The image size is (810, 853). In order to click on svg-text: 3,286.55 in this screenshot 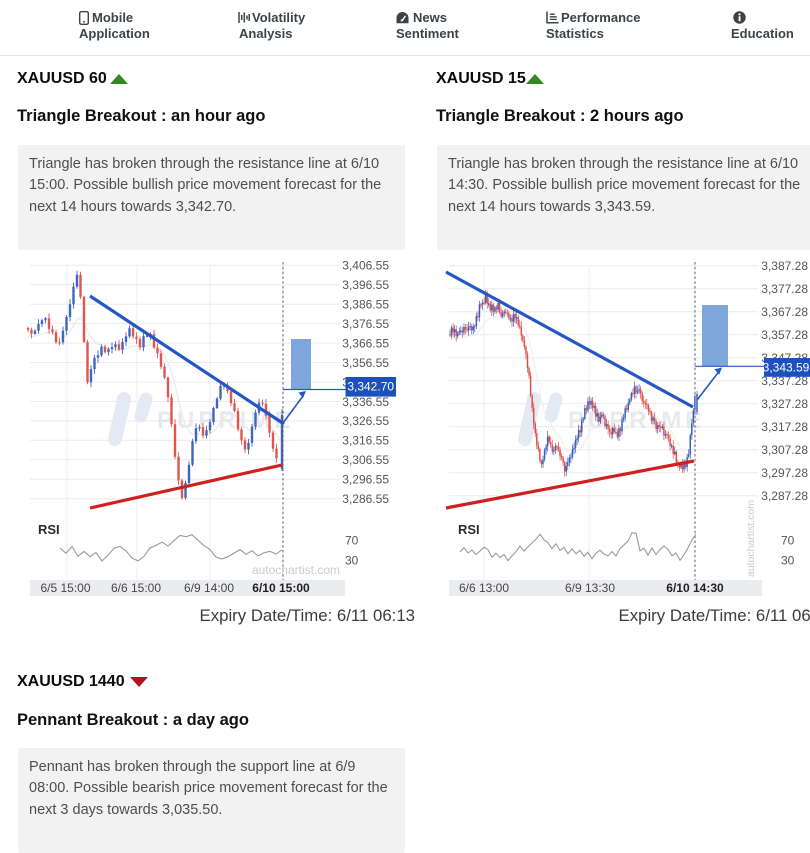, I will do `click(365, 499)`.